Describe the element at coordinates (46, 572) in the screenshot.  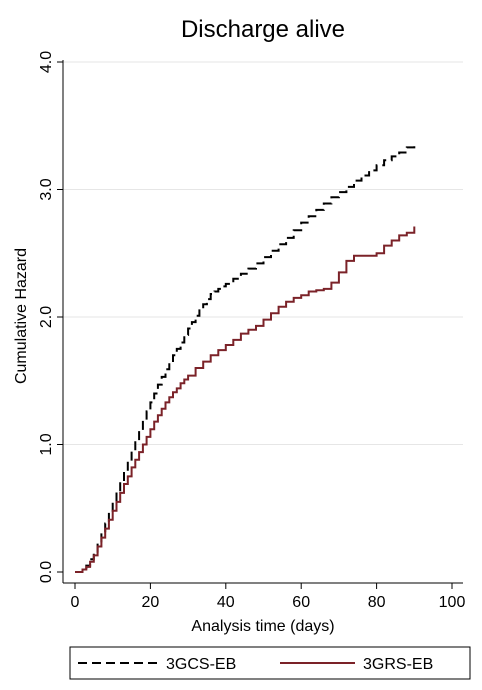
I see `y-tick-label: 0.0` at that location.